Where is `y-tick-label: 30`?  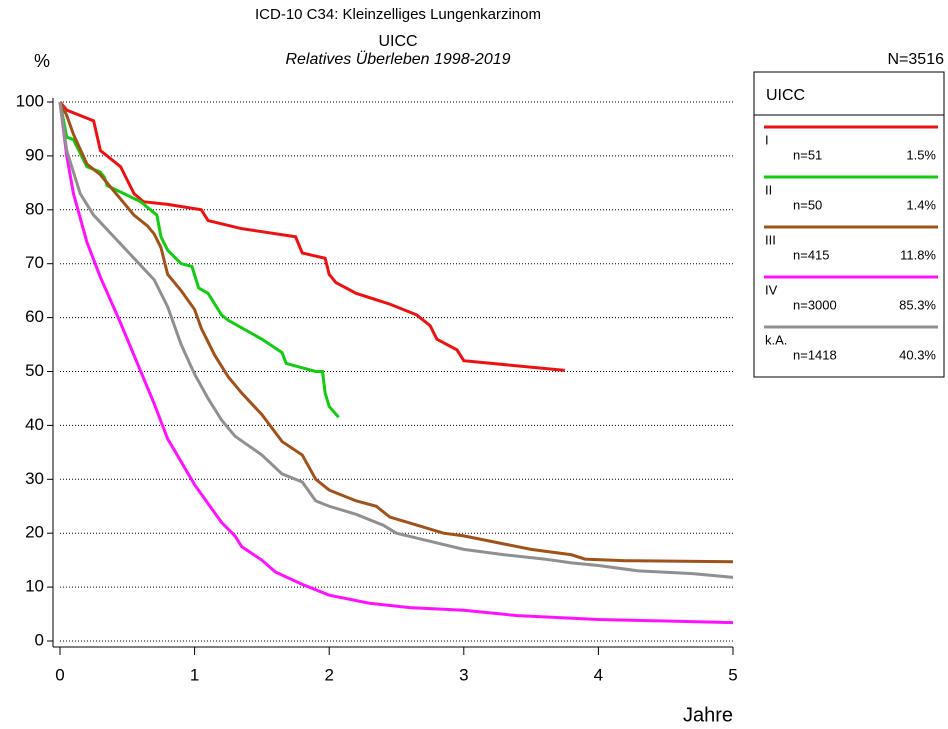 y-tick-label: 30 is located at coordinates (34, 478).